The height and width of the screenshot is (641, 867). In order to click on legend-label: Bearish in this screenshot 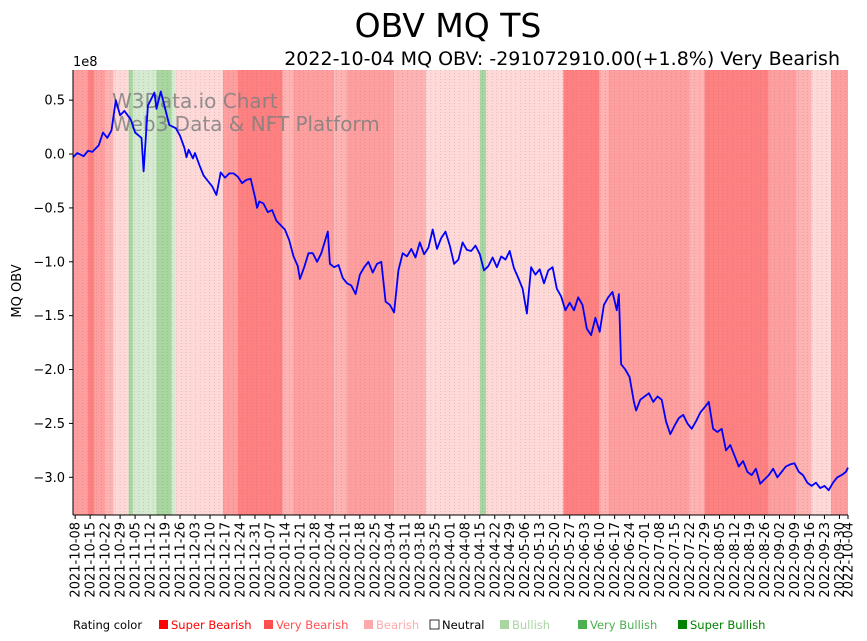, I will do `click(397, 625)`.